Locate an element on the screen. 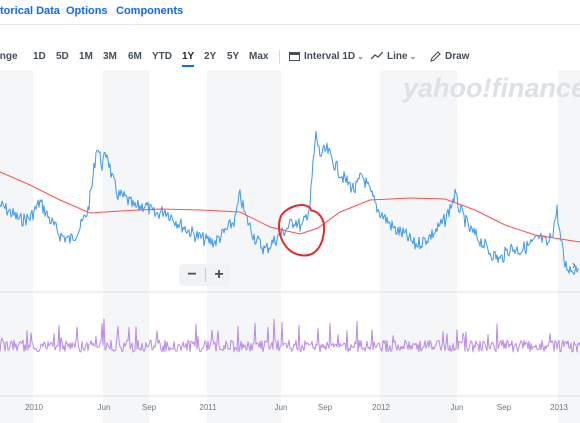 This screenshot has height=423, width=580. interval-dropdown: Interval 1D ⌄ is located at coordinates (326, 56).